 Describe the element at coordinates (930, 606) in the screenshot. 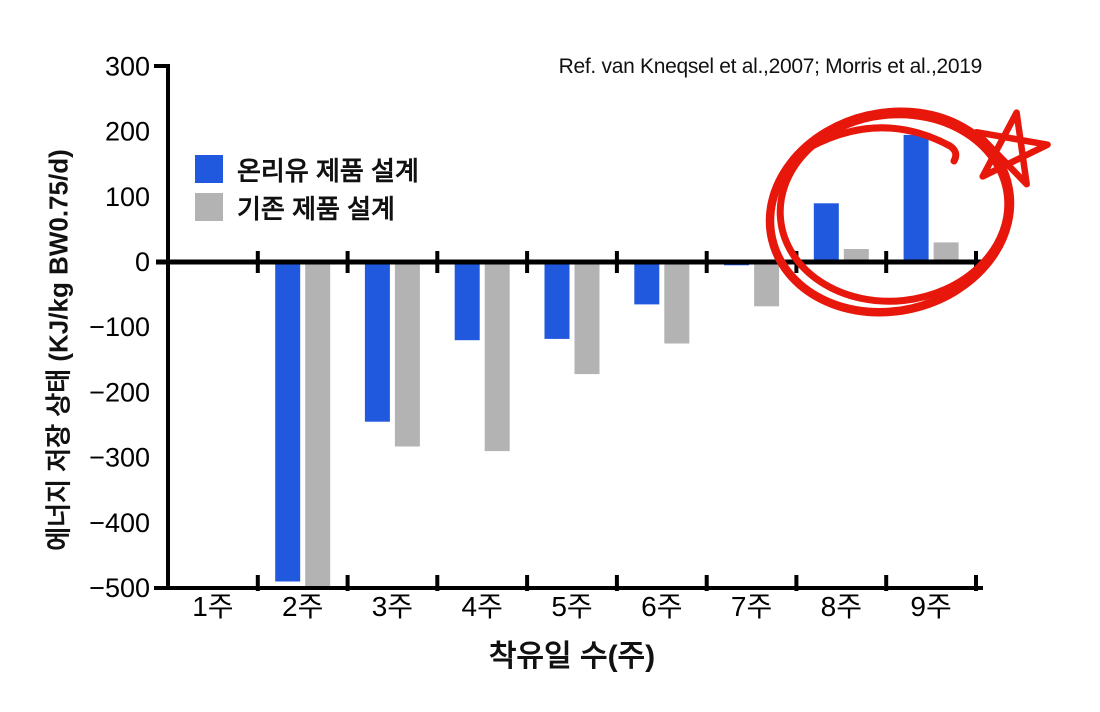

I see `x-tick-label: 9주` at that location.